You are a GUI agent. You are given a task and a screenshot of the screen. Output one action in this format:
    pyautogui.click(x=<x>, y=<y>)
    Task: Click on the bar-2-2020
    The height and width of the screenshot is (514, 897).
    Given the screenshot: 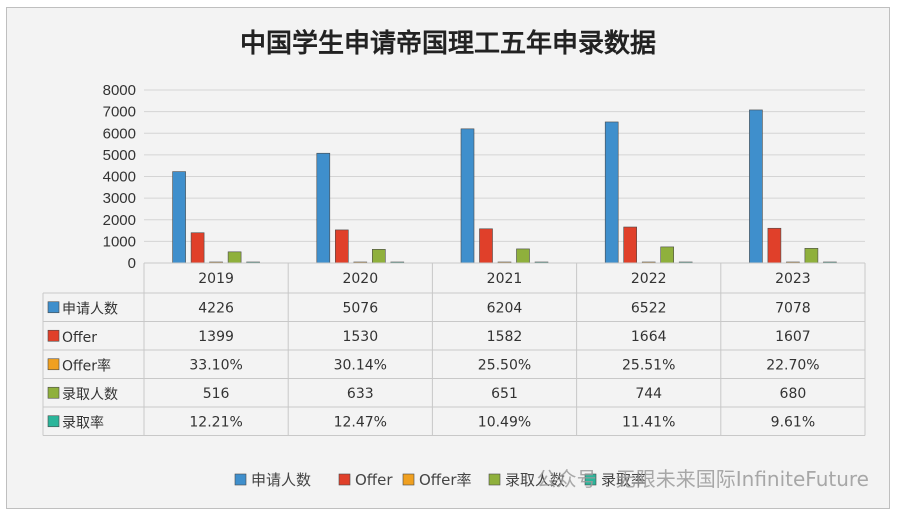 What is the action you would take?
    pyautogui.click(x=341, y=246)
    